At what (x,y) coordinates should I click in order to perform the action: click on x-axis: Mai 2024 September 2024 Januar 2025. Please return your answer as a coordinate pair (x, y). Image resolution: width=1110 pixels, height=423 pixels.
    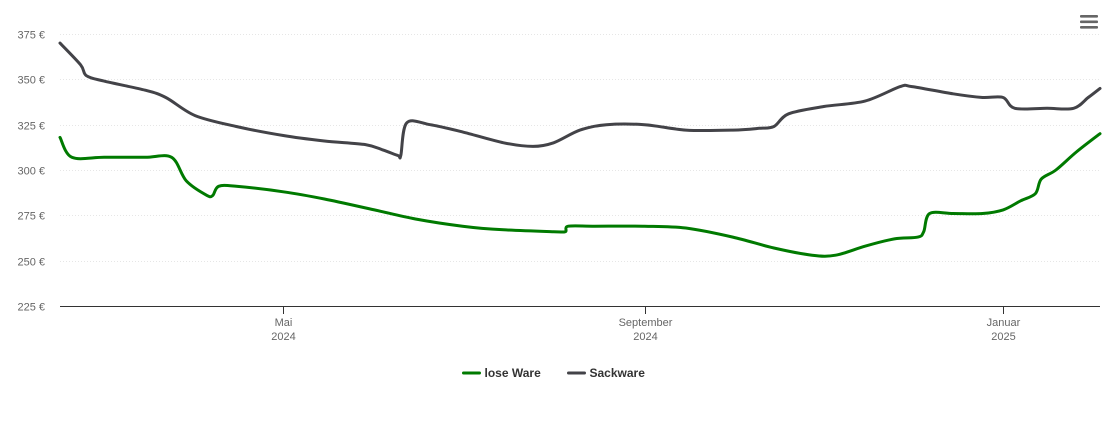
    Looking at the image, I should click on (580, 324).